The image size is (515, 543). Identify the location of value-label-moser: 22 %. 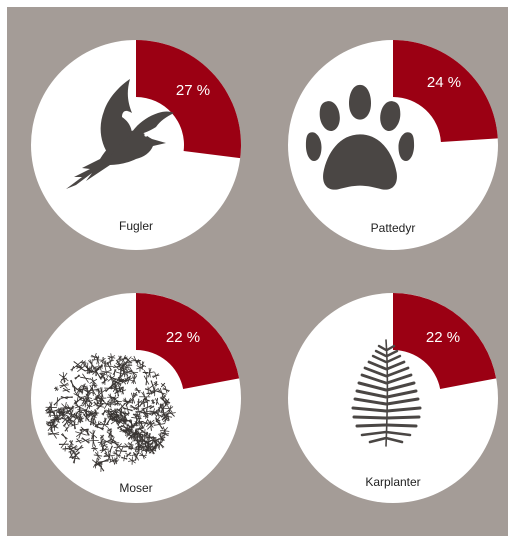
(183, 337).